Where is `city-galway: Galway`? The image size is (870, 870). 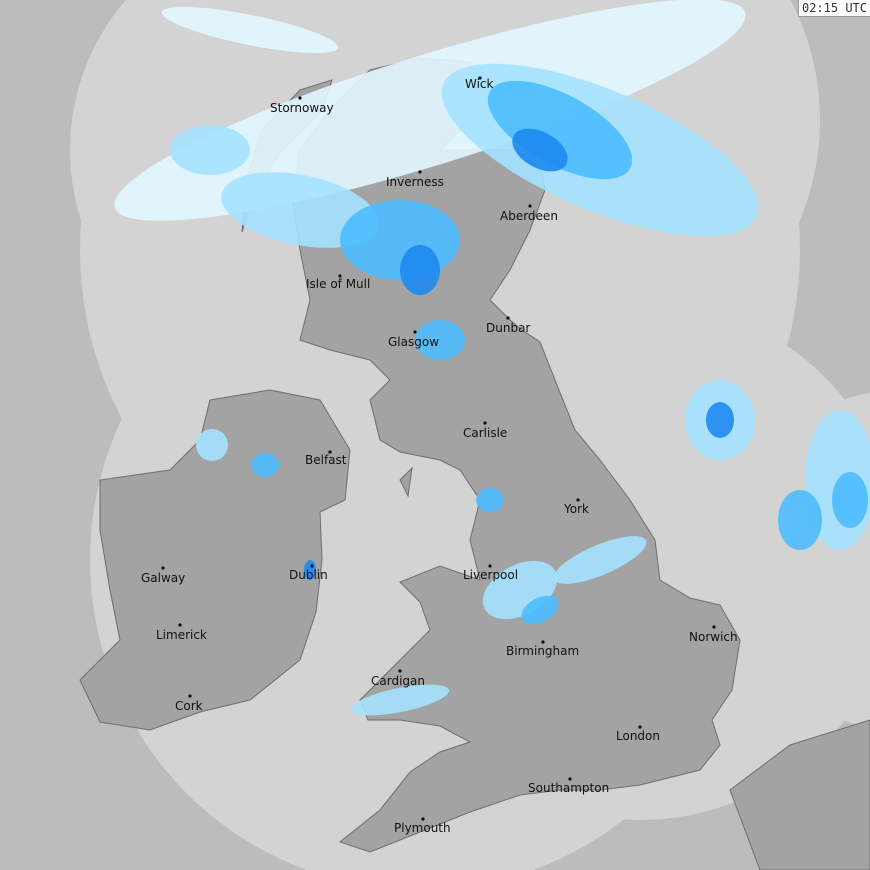 city-galway: Galway is located at coordinates (163, 575).